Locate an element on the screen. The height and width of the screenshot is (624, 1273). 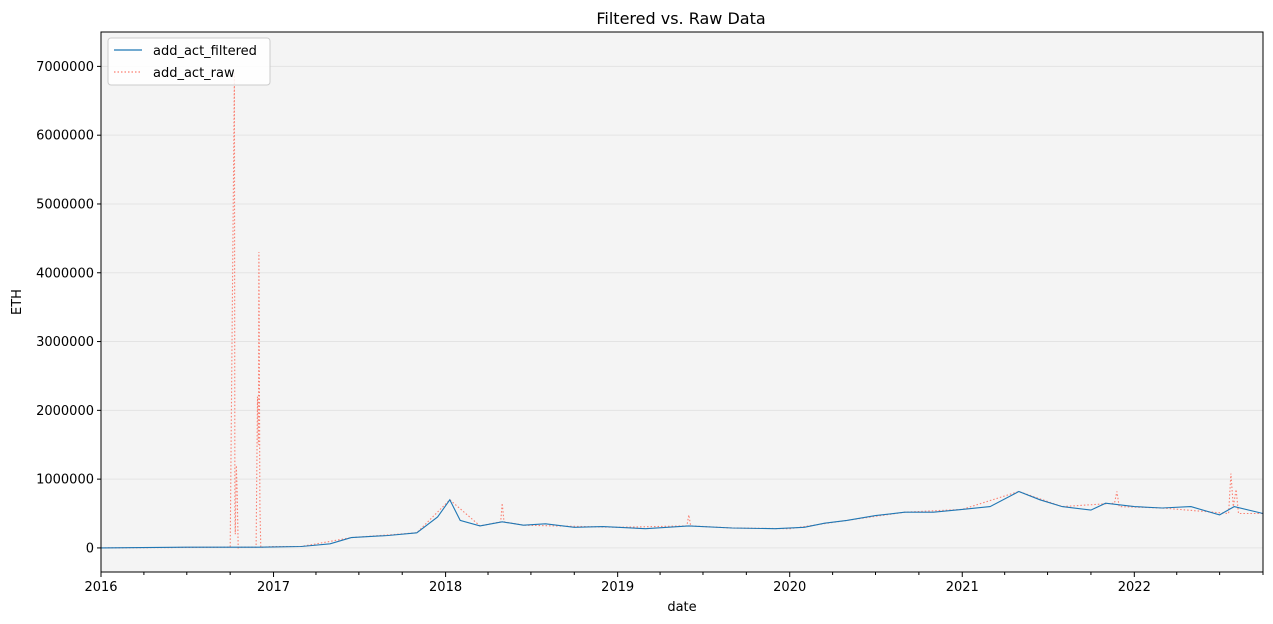
y-axis-title: ETH is located at coordinates (17, 302).